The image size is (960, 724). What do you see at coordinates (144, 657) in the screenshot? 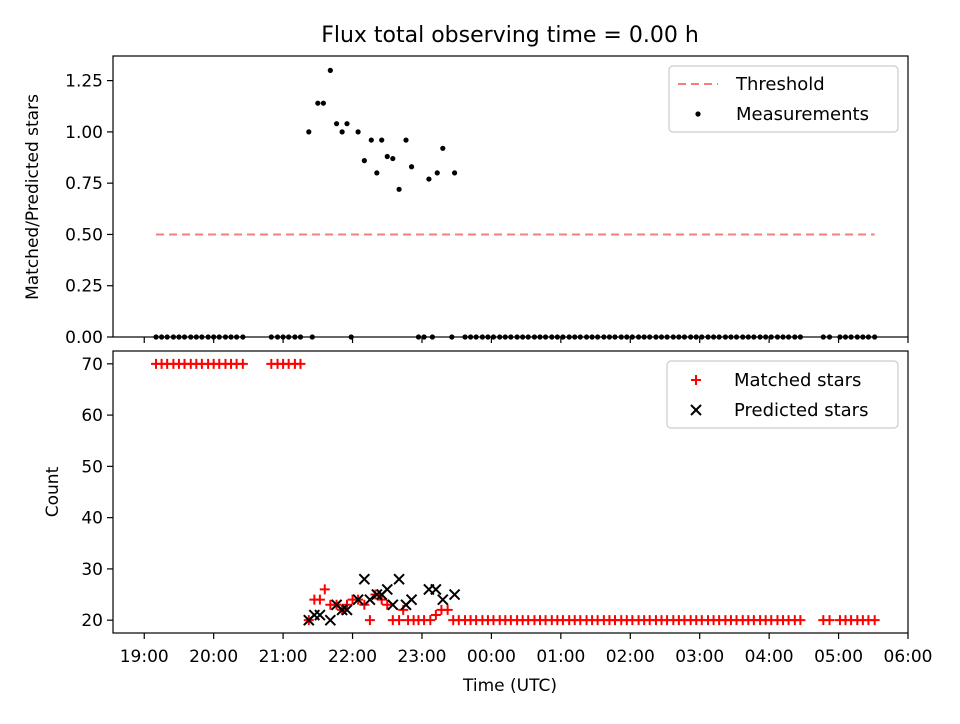
I see `x-tick-label: 19:00` at bounding box center [144, 657].